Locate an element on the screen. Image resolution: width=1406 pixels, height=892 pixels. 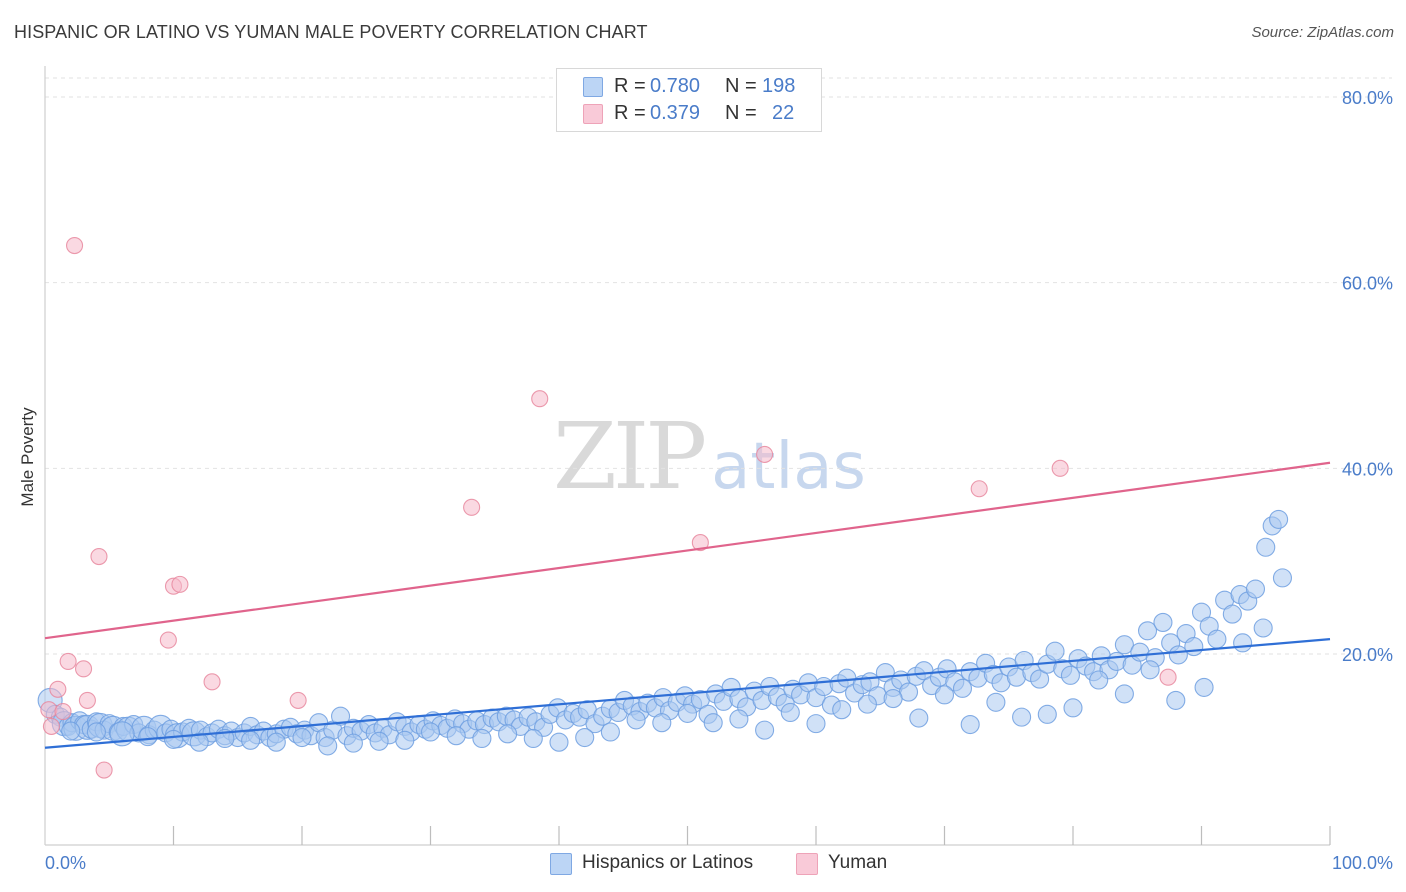
watermark: ZIP atlas is located at coordinates (709, 456).